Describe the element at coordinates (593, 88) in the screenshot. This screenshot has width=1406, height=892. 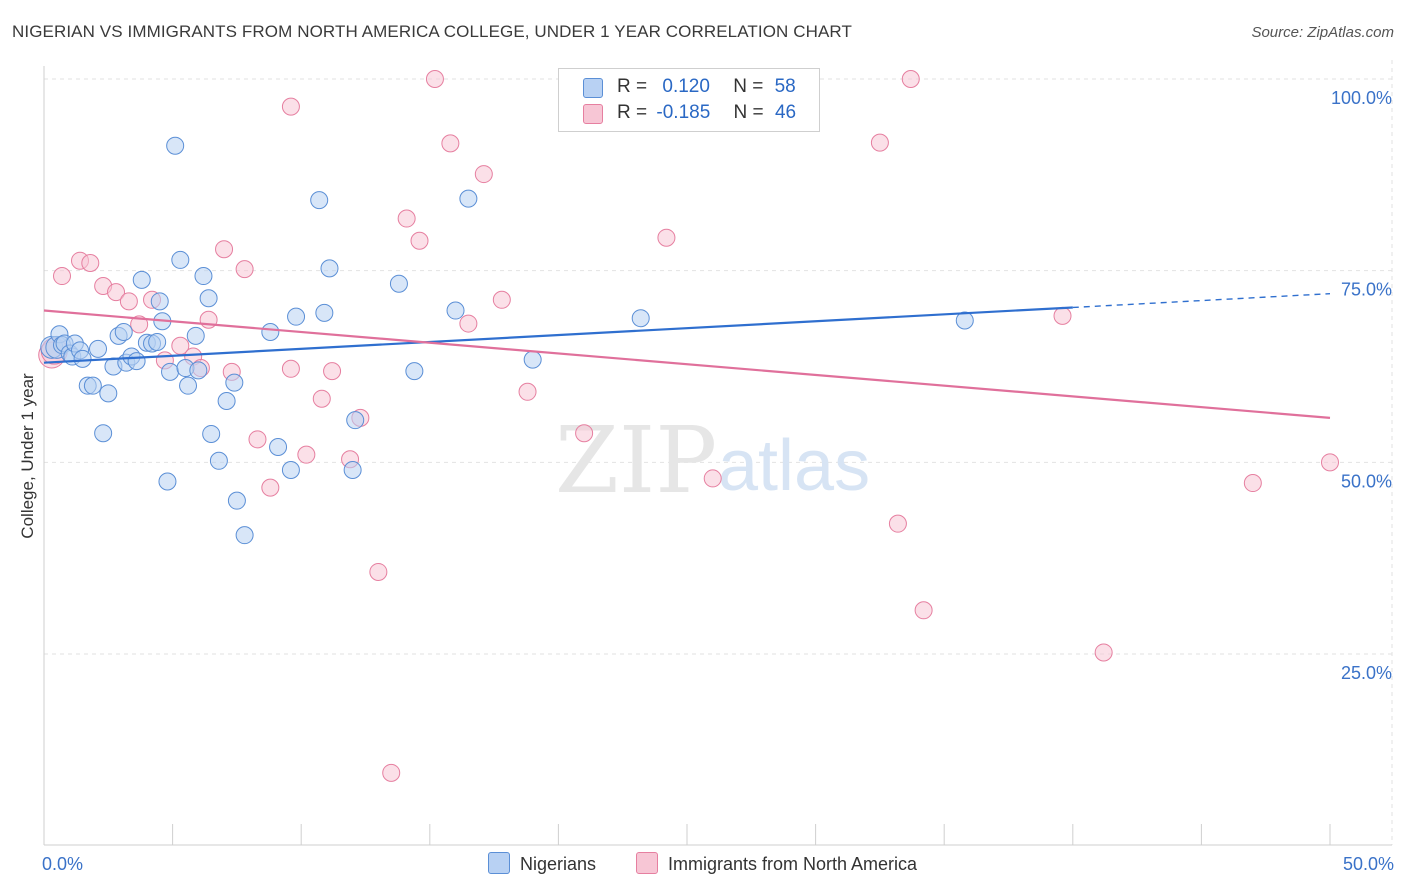
I see `legend-swatch-blue` at that location.